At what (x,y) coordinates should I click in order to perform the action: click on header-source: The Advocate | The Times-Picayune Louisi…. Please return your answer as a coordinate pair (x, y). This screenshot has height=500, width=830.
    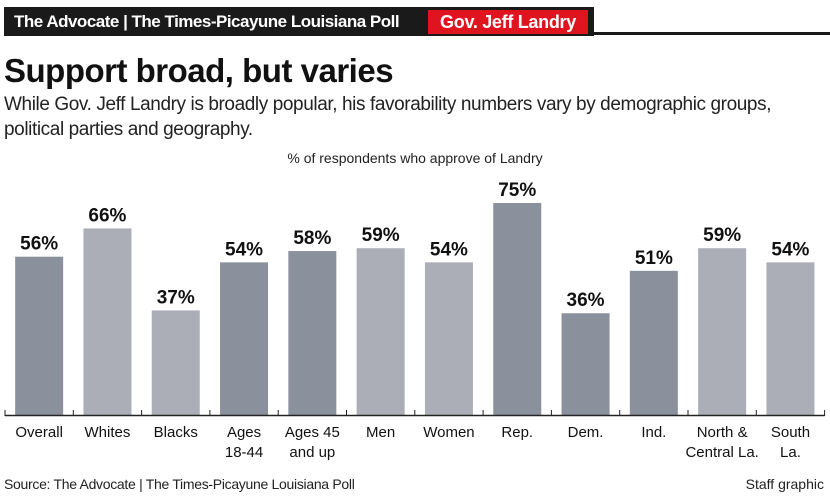
    Looking at the image, I should click on (203, 21).